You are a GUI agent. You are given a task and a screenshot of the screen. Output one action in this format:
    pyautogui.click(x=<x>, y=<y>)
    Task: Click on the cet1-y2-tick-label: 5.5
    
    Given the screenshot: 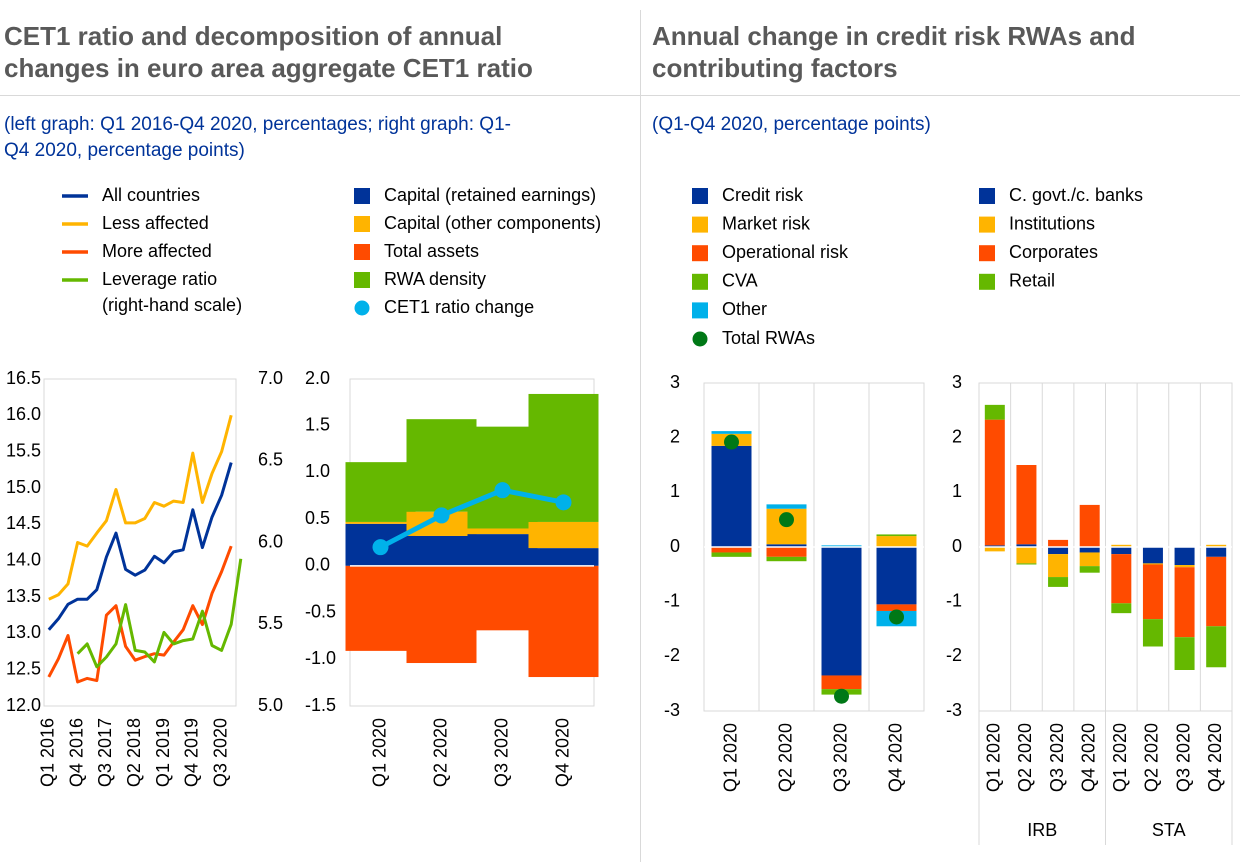 What is the action you would take?
    pyautogui.click(x=270, y=623)
    